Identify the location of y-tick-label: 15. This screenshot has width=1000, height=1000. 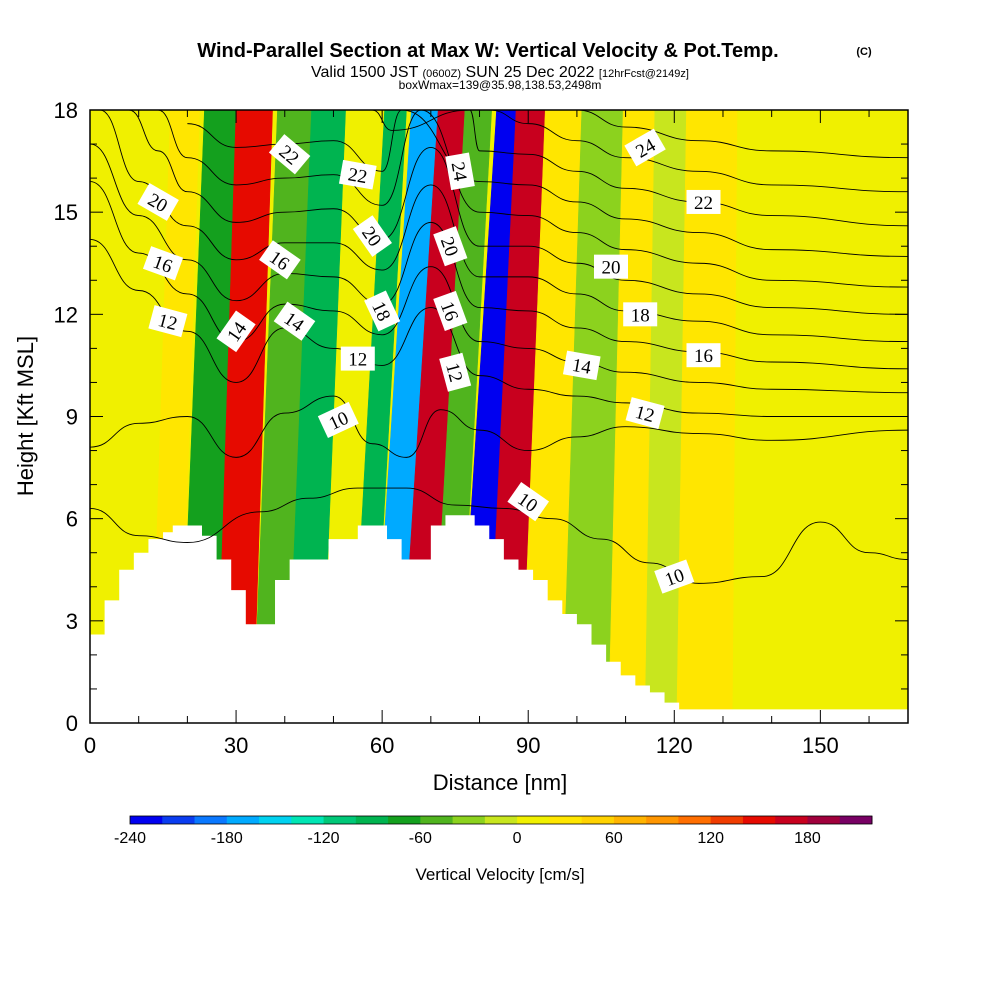
(66, 212).